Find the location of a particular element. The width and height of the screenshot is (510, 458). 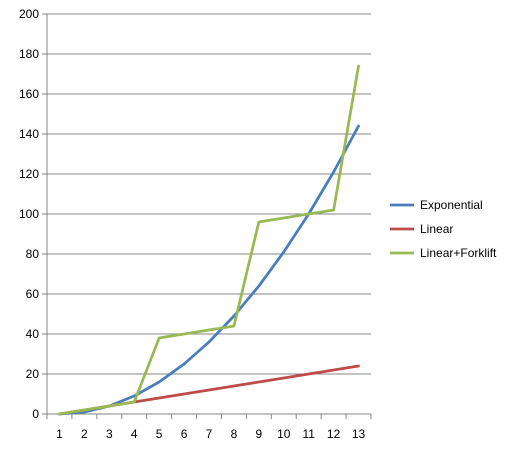

x-tick-label: 5 is located at coordinates (159, 434).